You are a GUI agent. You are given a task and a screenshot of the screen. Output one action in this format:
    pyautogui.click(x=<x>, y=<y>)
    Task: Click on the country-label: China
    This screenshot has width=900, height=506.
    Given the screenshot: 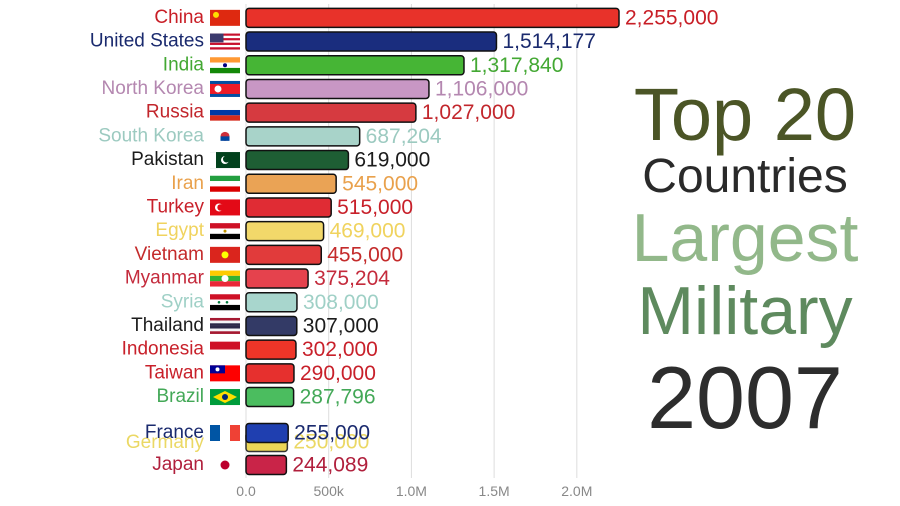 What is the action you would take?
    pyautogui.click(x=179, y=17)
    